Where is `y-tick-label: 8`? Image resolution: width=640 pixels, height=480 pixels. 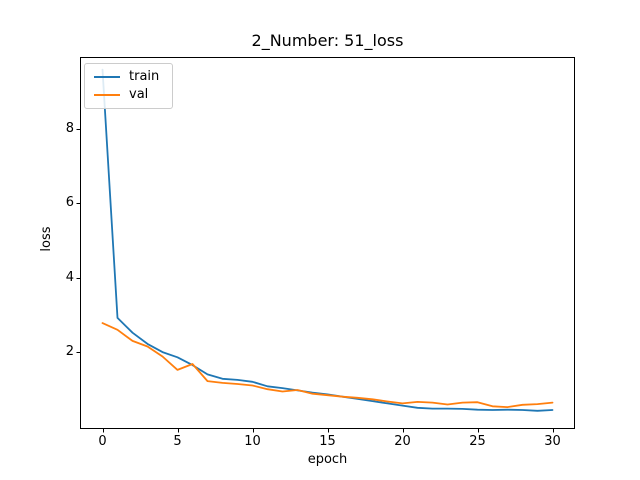
y-tick-label: 8 is located at coordinates (69, 129).